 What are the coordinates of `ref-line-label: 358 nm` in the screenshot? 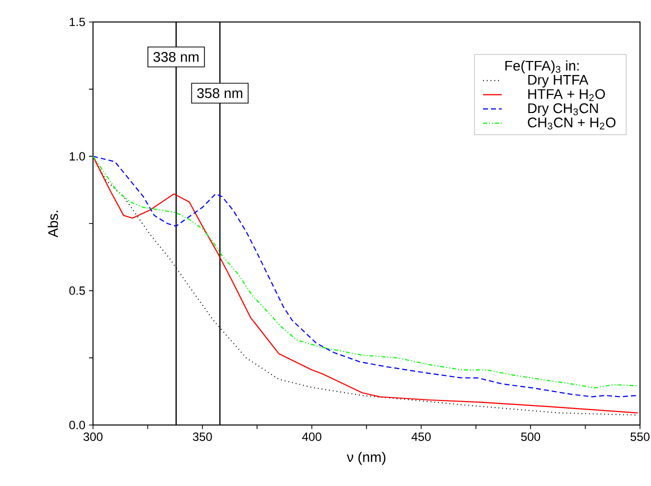 It's located at (219, 93).